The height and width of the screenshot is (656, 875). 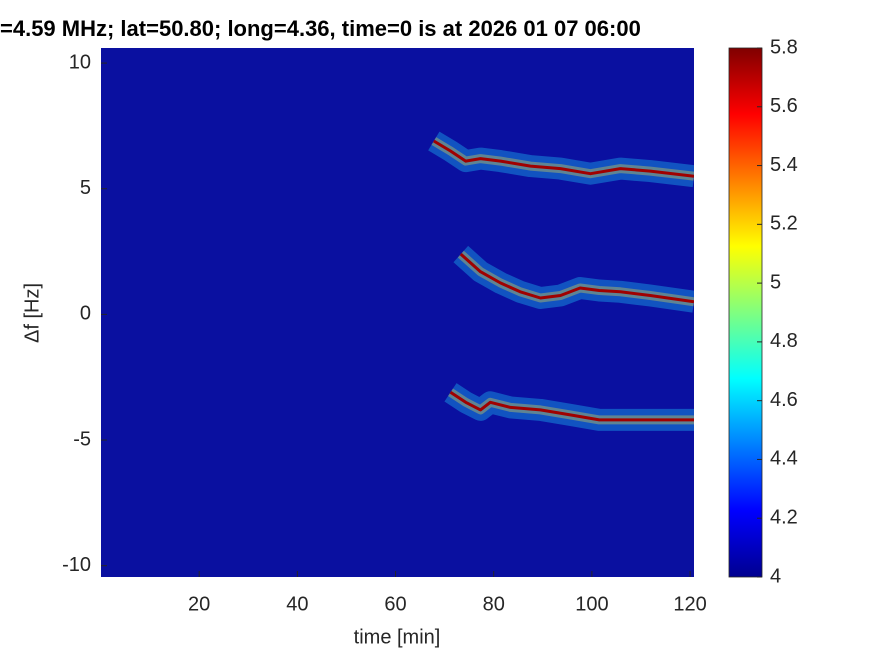 I want to click on x-tick-label: 120, so click(x=689, y=604).